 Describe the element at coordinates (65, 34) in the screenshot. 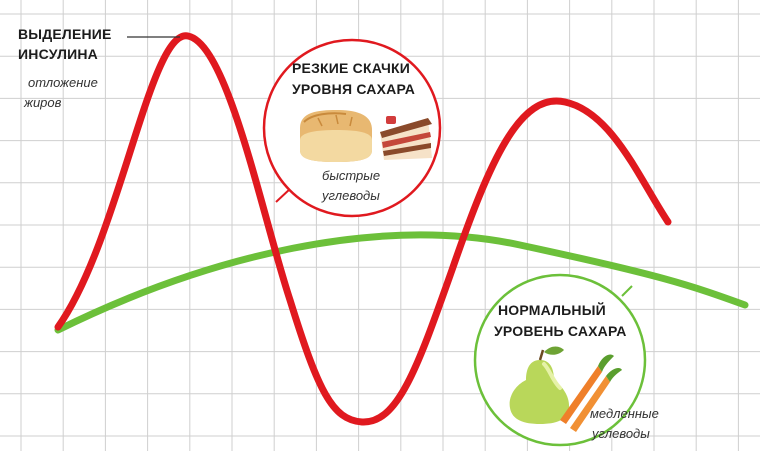

I see `insulin-label-line1: ВЫДЕЛЕНИЕ` at that location.